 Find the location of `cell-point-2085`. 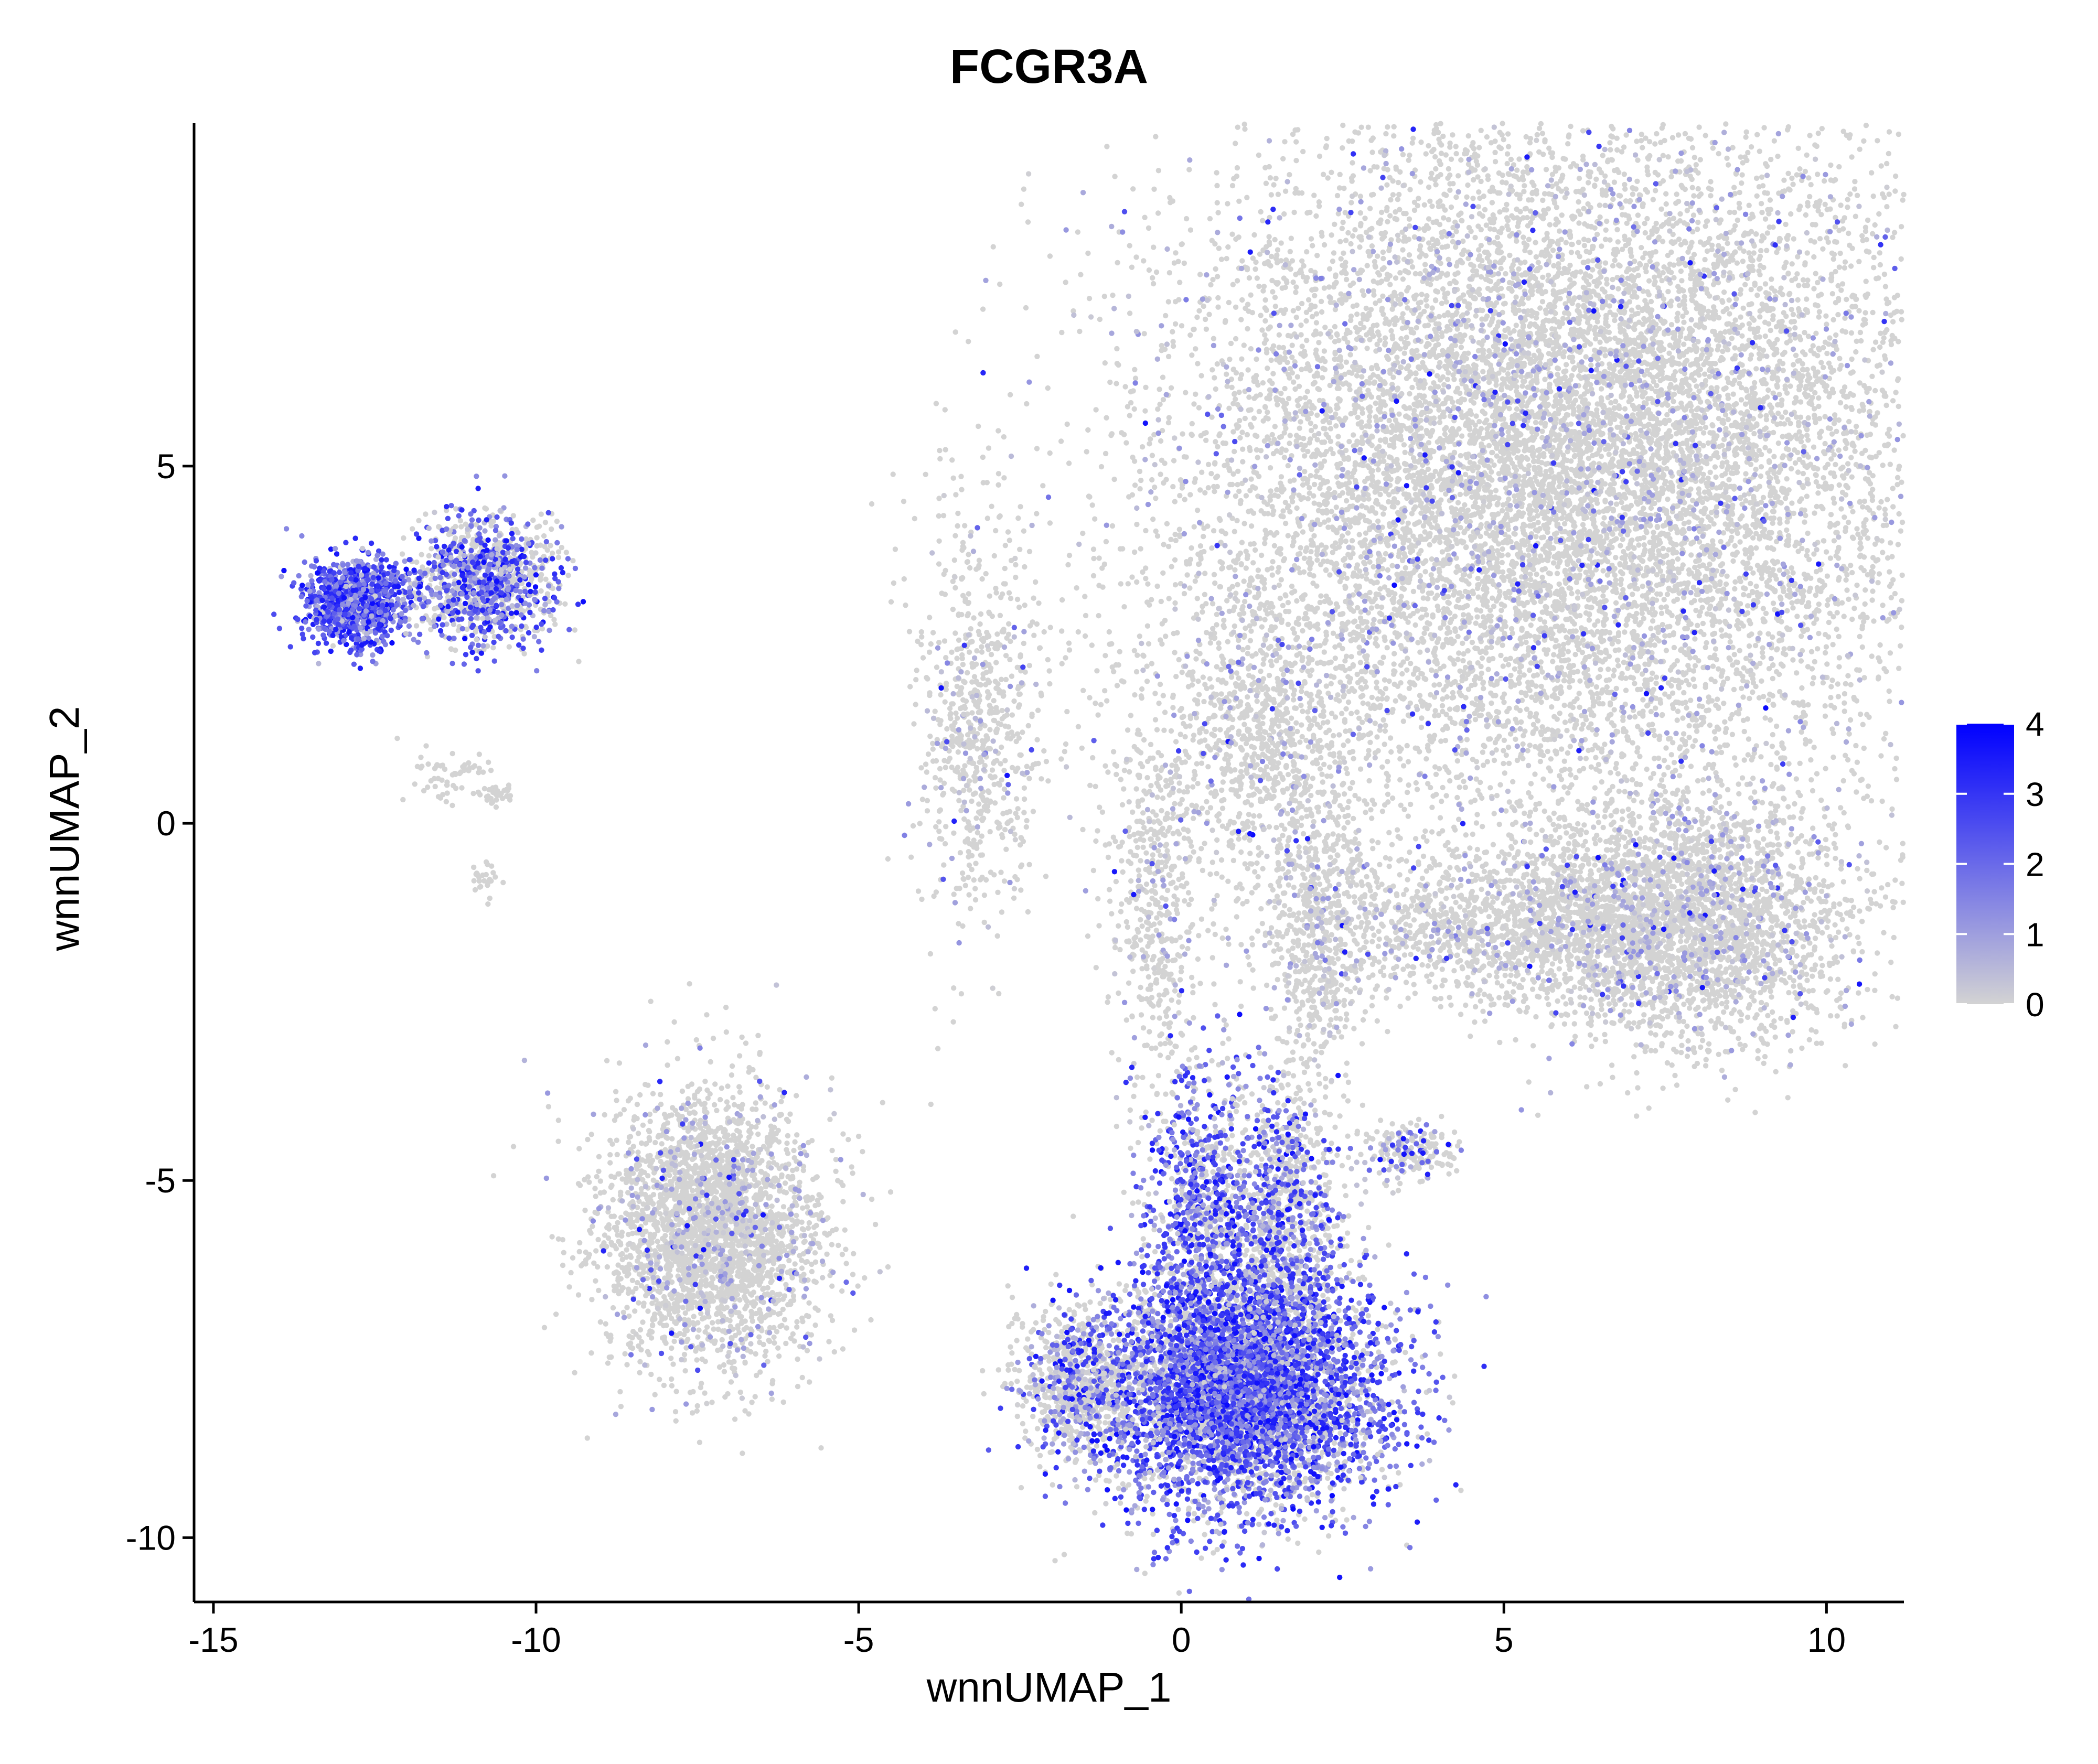

cell-point-2085 is located at coordinates (1432, 206).